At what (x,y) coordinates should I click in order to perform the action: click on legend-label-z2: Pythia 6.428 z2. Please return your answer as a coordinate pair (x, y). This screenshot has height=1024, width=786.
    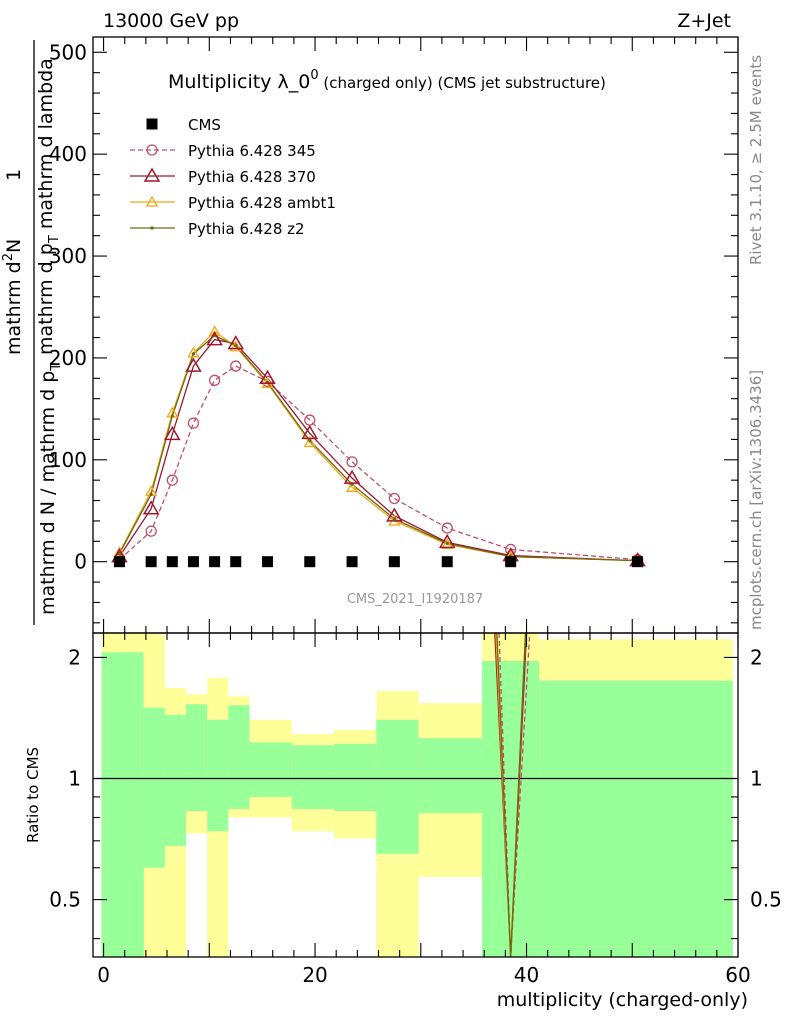
    Looking at the image, I should click on (246, 229).